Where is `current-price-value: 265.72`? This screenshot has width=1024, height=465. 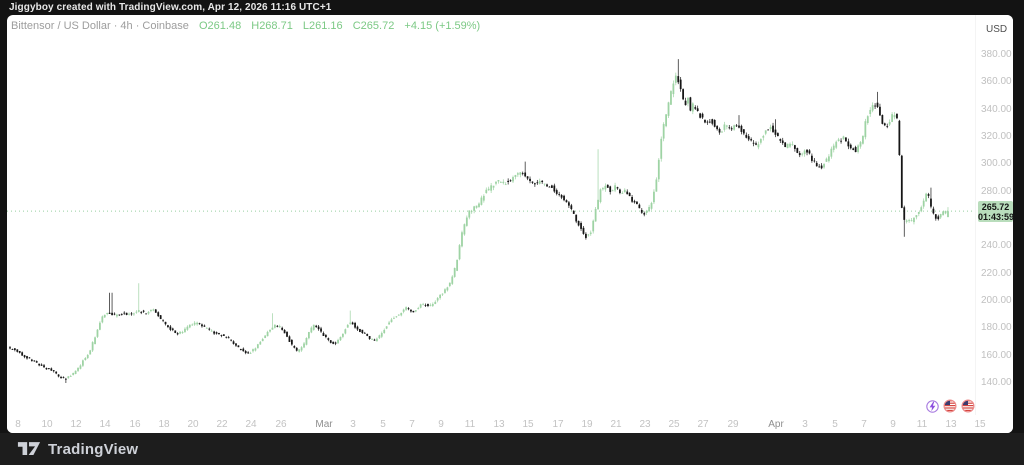 current-price-value: 265.72 is located at coordinates (995, 206).